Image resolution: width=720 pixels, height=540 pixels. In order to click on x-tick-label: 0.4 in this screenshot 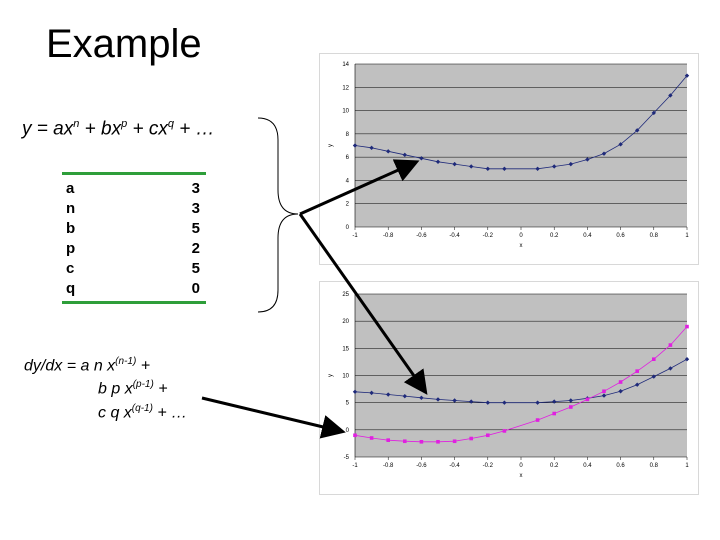, I will do `click(587, 466)`.